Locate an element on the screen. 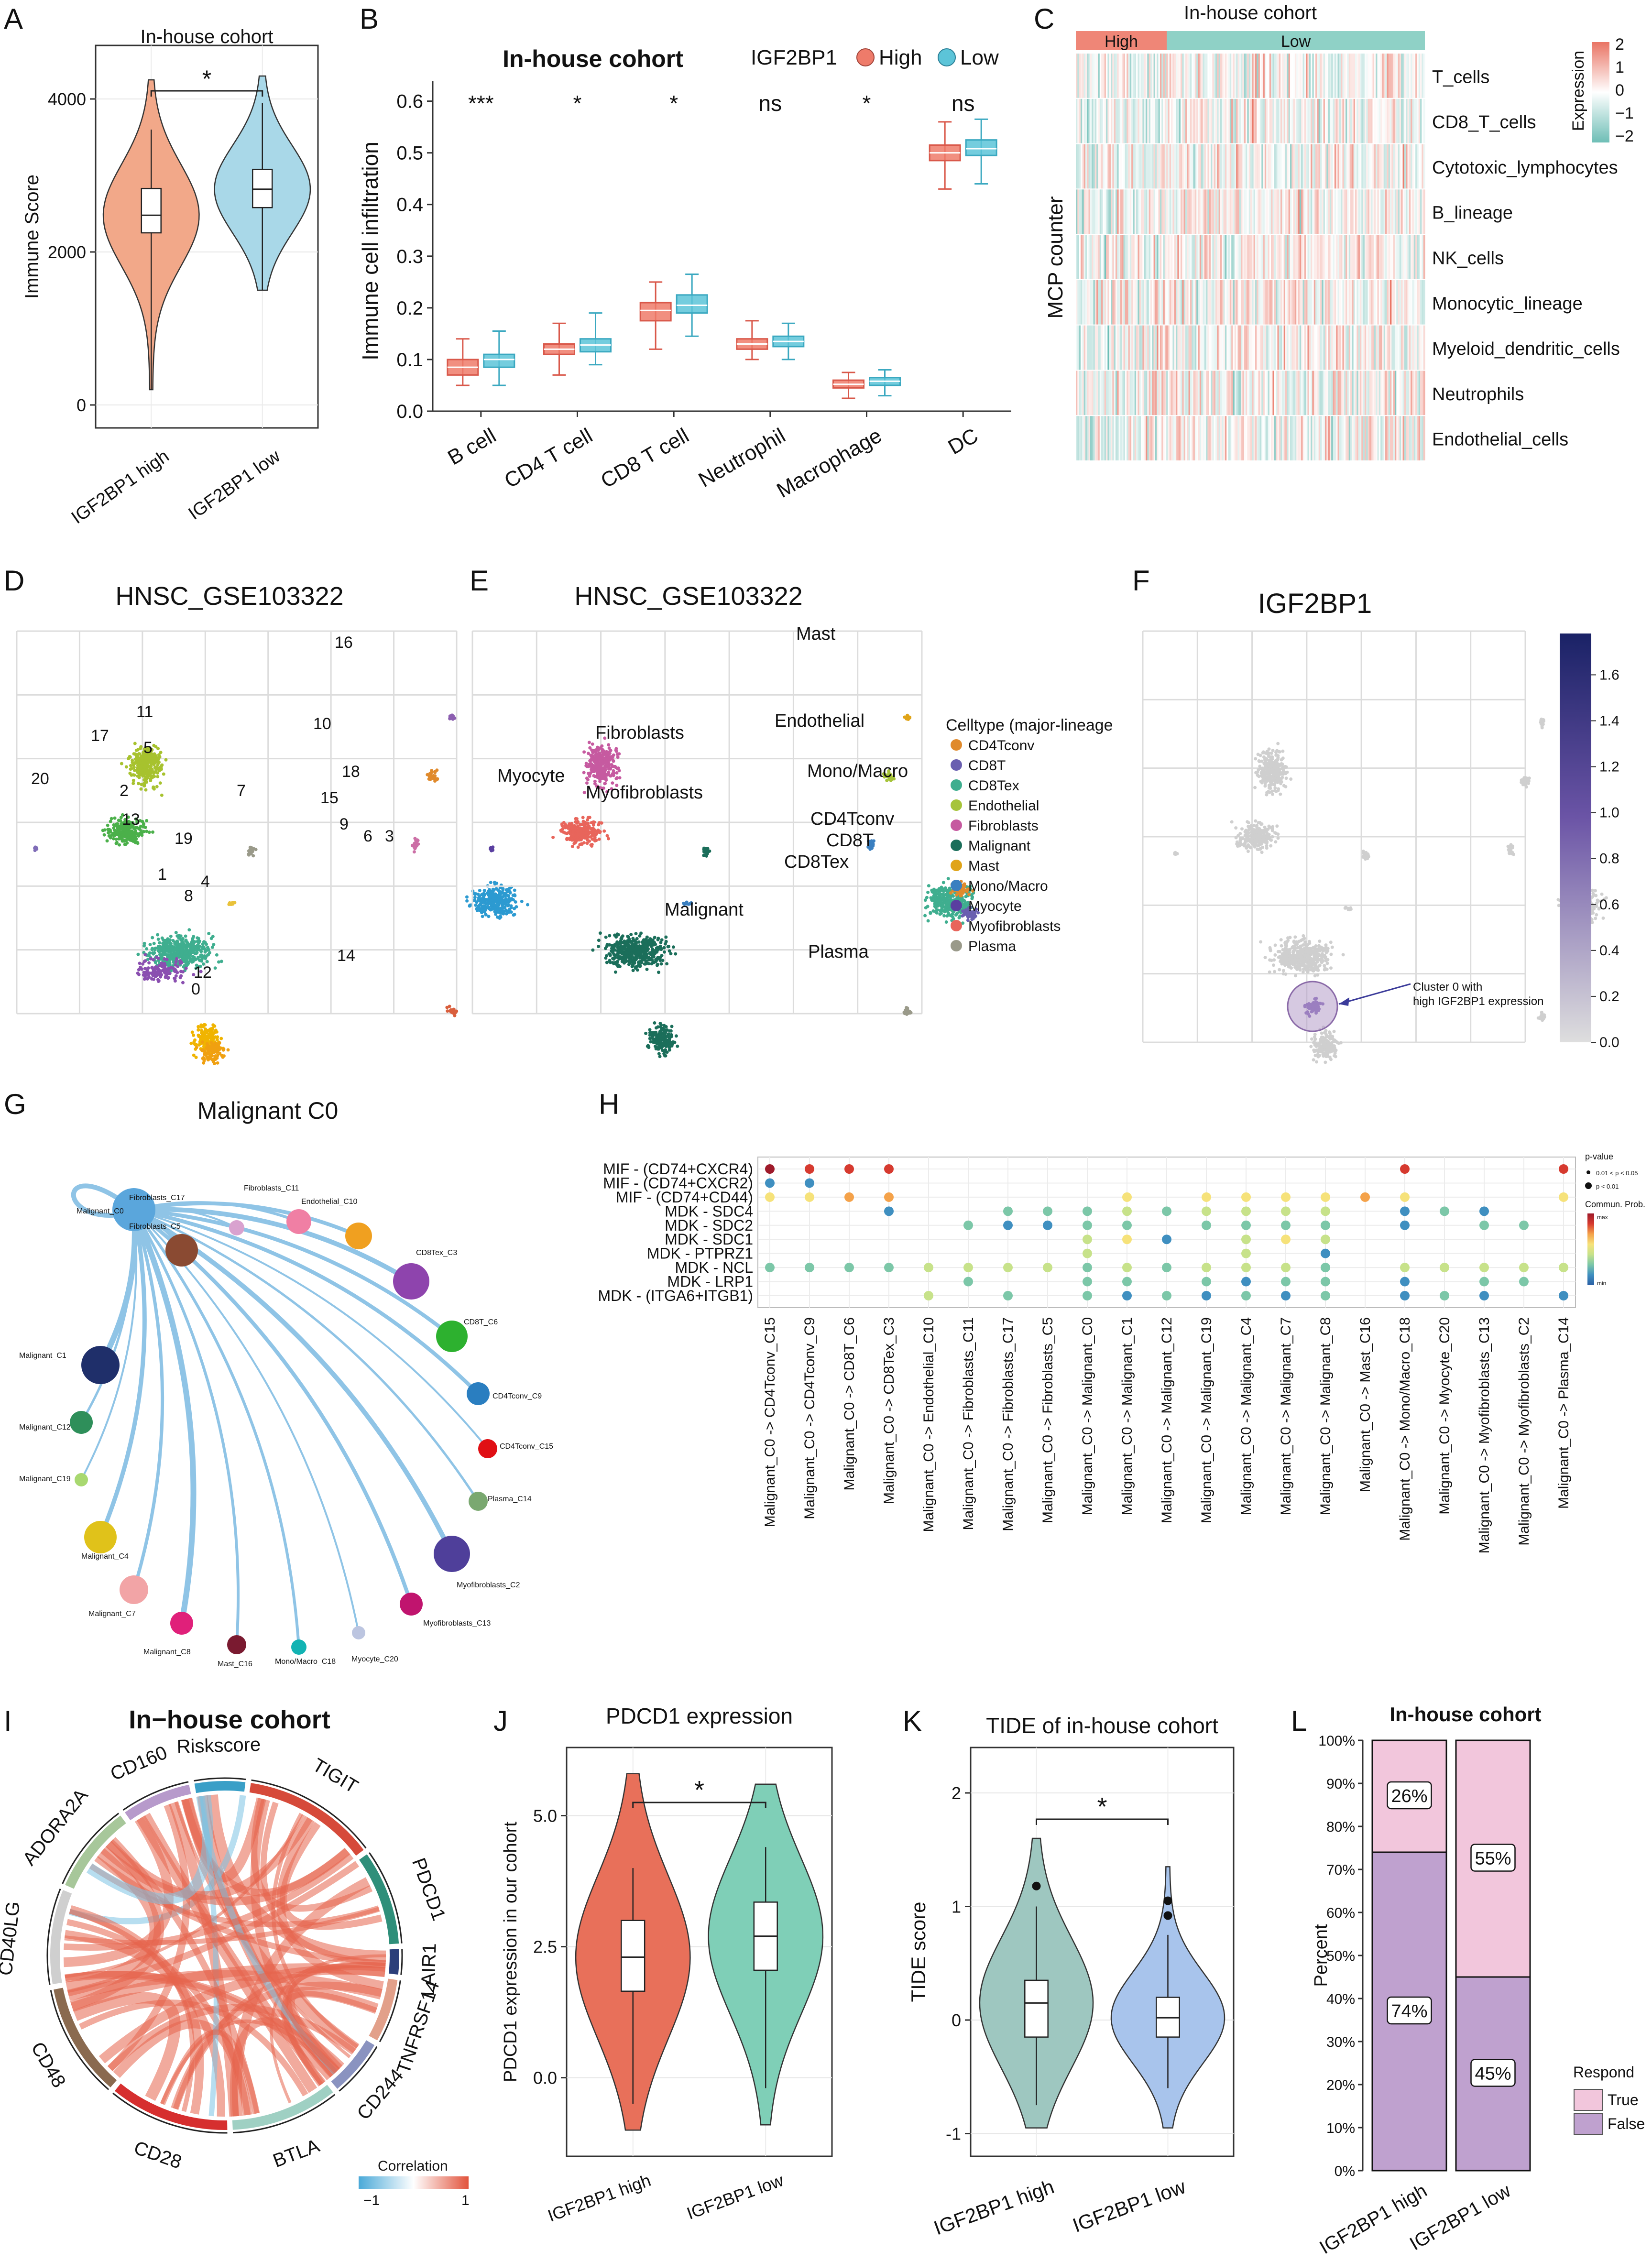 Image resolution: width=1652 pixels, height=2261 pixels. cluster-label: 17 is located at coordinates (100, 736).